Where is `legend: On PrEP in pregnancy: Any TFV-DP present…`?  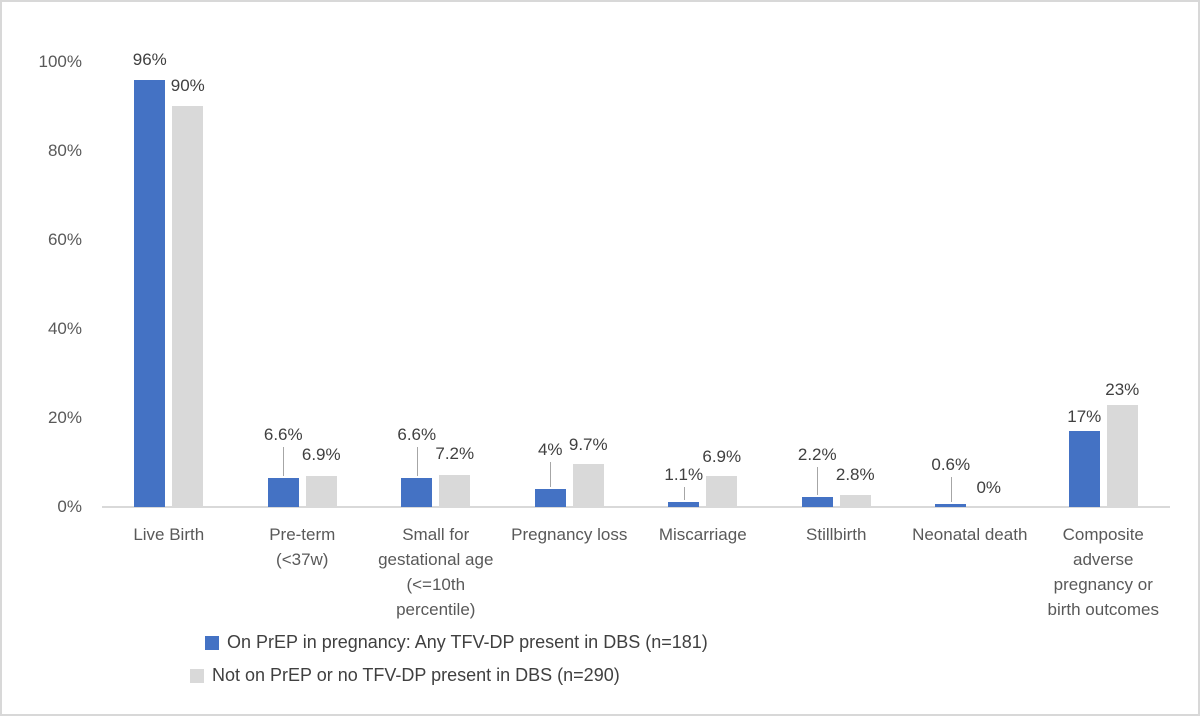
legend: On PrEP in pregnancy: Any TFV-DP present… is located at coordinates (449, 663).